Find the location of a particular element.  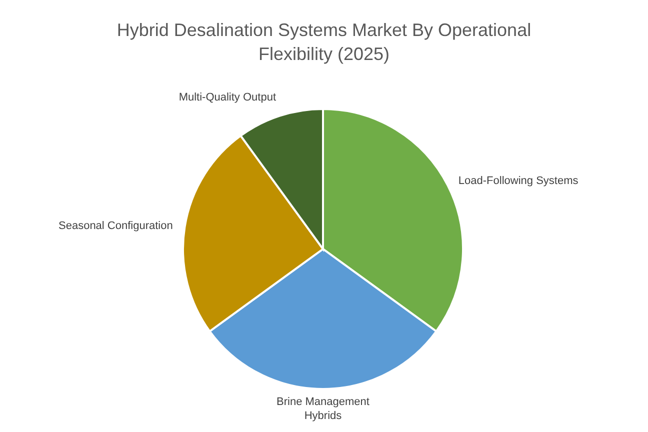

slice-label: Multi-Quality Output is located at coordinates (227, 97).